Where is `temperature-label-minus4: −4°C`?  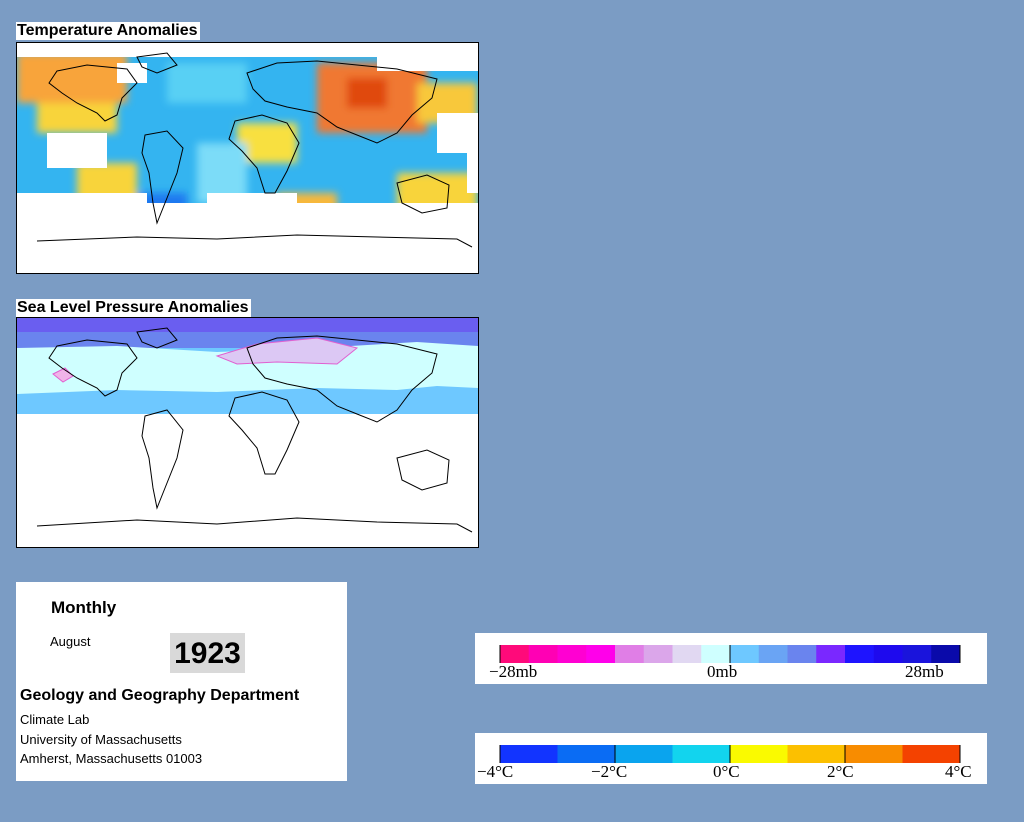 temperature-label-minus4: −4°C is located at coordinates (495, 771).